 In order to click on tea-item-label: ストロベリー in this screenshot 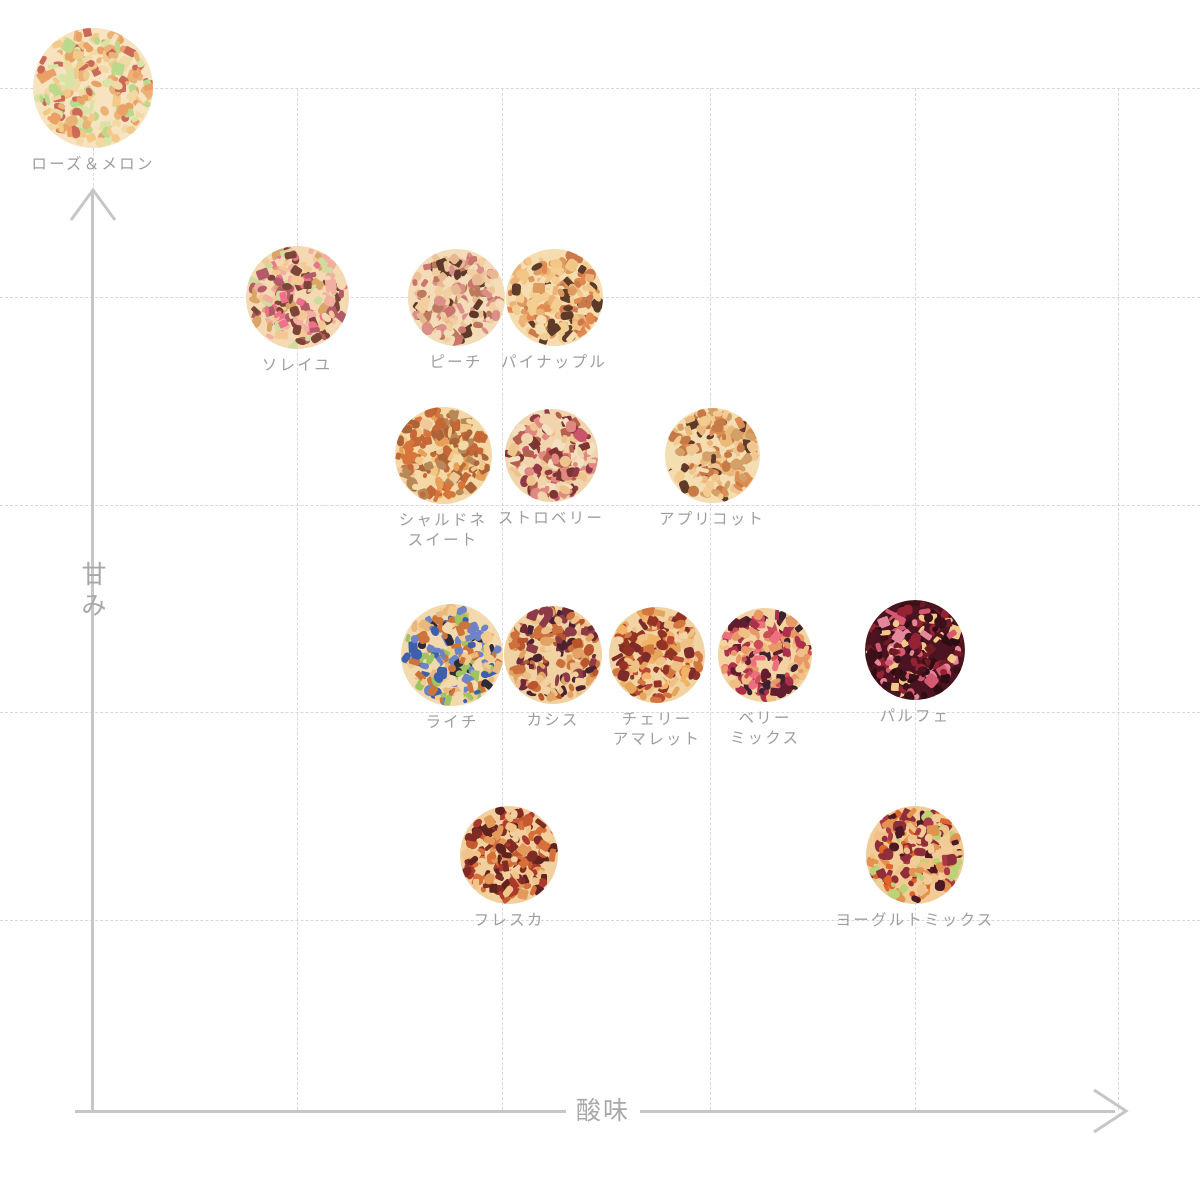, I will do `click(551, 518)`.